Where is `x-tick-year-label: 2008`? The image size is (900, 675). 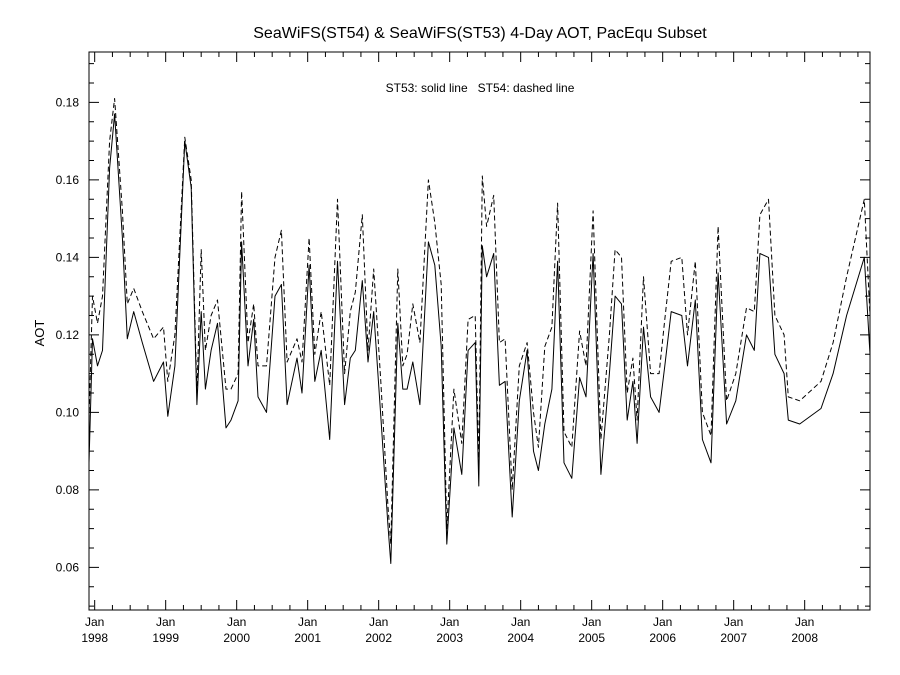 x-tick-year-label: 2008 is located at coordinates (804, 638).